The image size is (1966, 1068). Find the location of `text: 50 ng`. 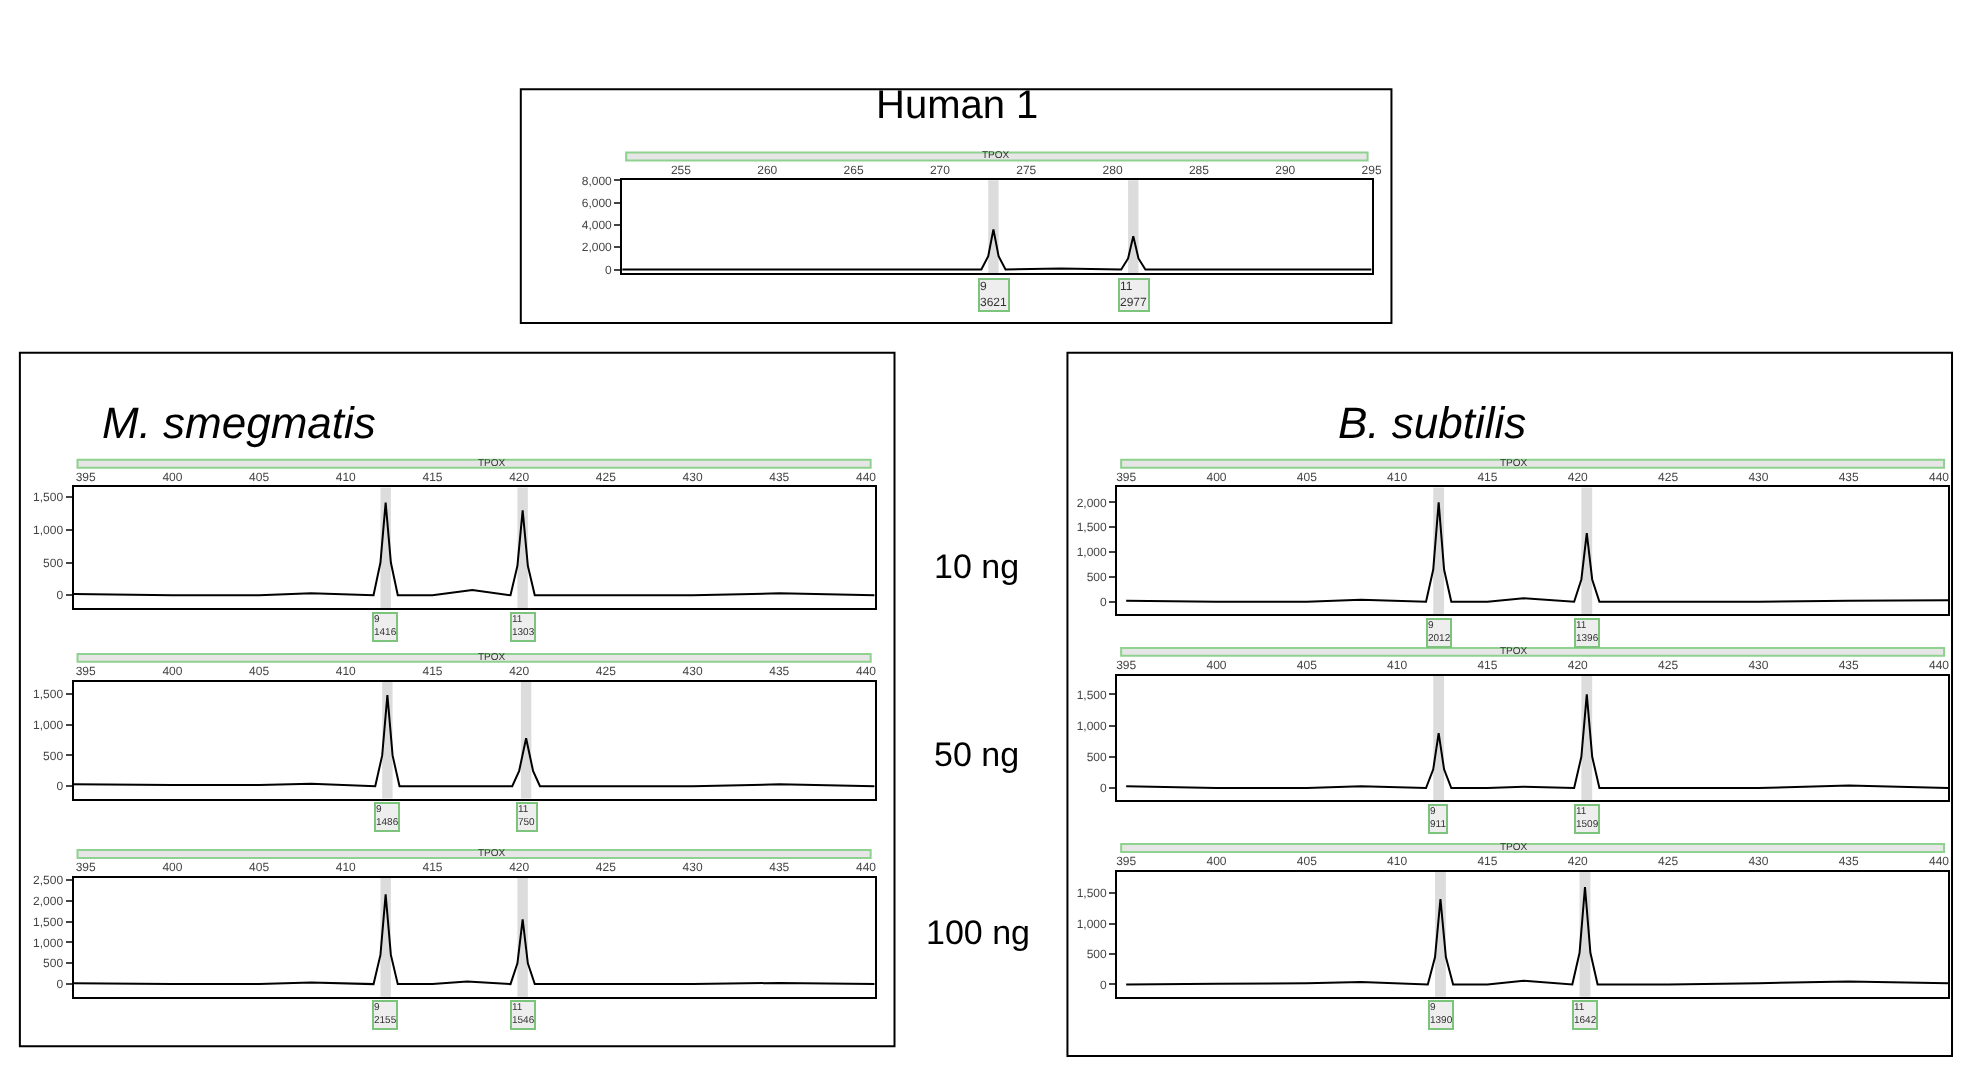

text: 50 ng is located at coordinates (977, 755).